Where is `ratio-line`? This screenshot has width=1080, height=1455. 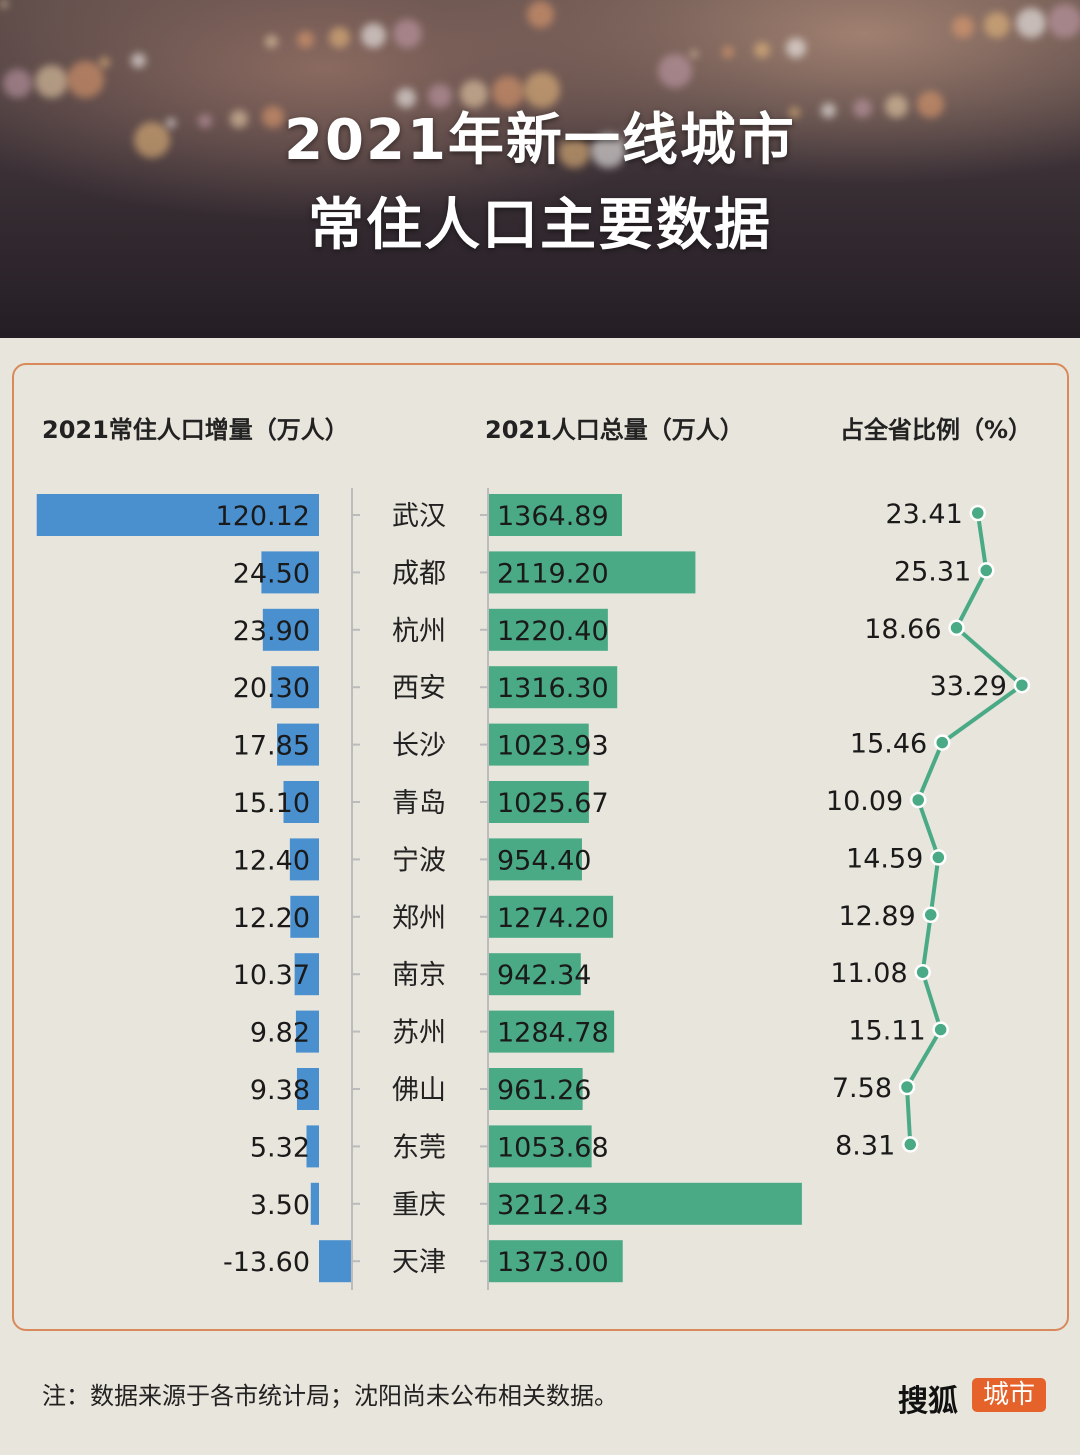 ratio-line is located at coordinates (965, 828).